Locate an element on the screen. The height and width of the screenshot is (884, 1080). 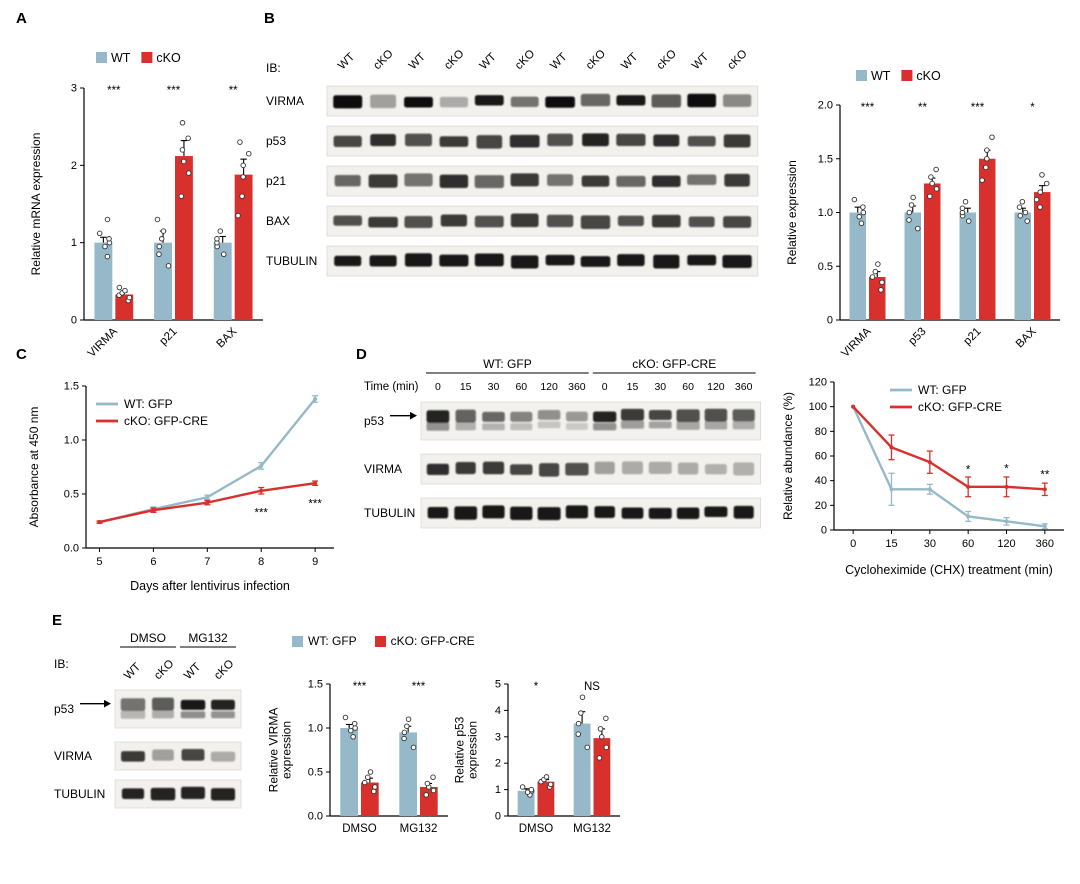
blot-strip-p21 is located at coordinates (542, 181).